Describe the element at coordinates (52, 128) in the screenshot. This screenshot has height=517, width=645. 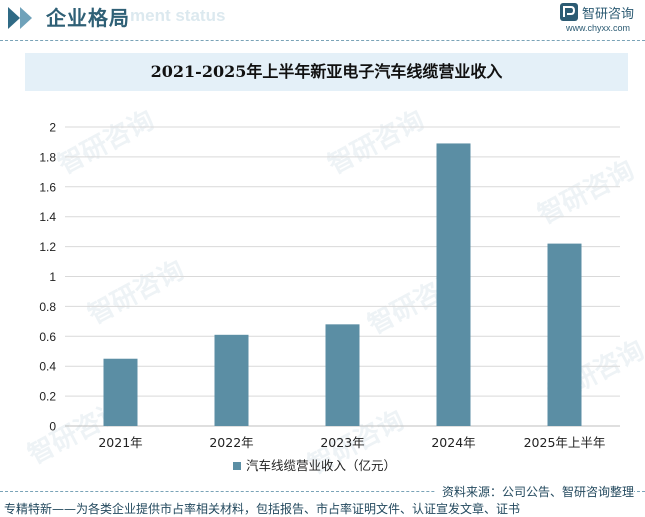
I see `y-tick-label: 2` at that location.